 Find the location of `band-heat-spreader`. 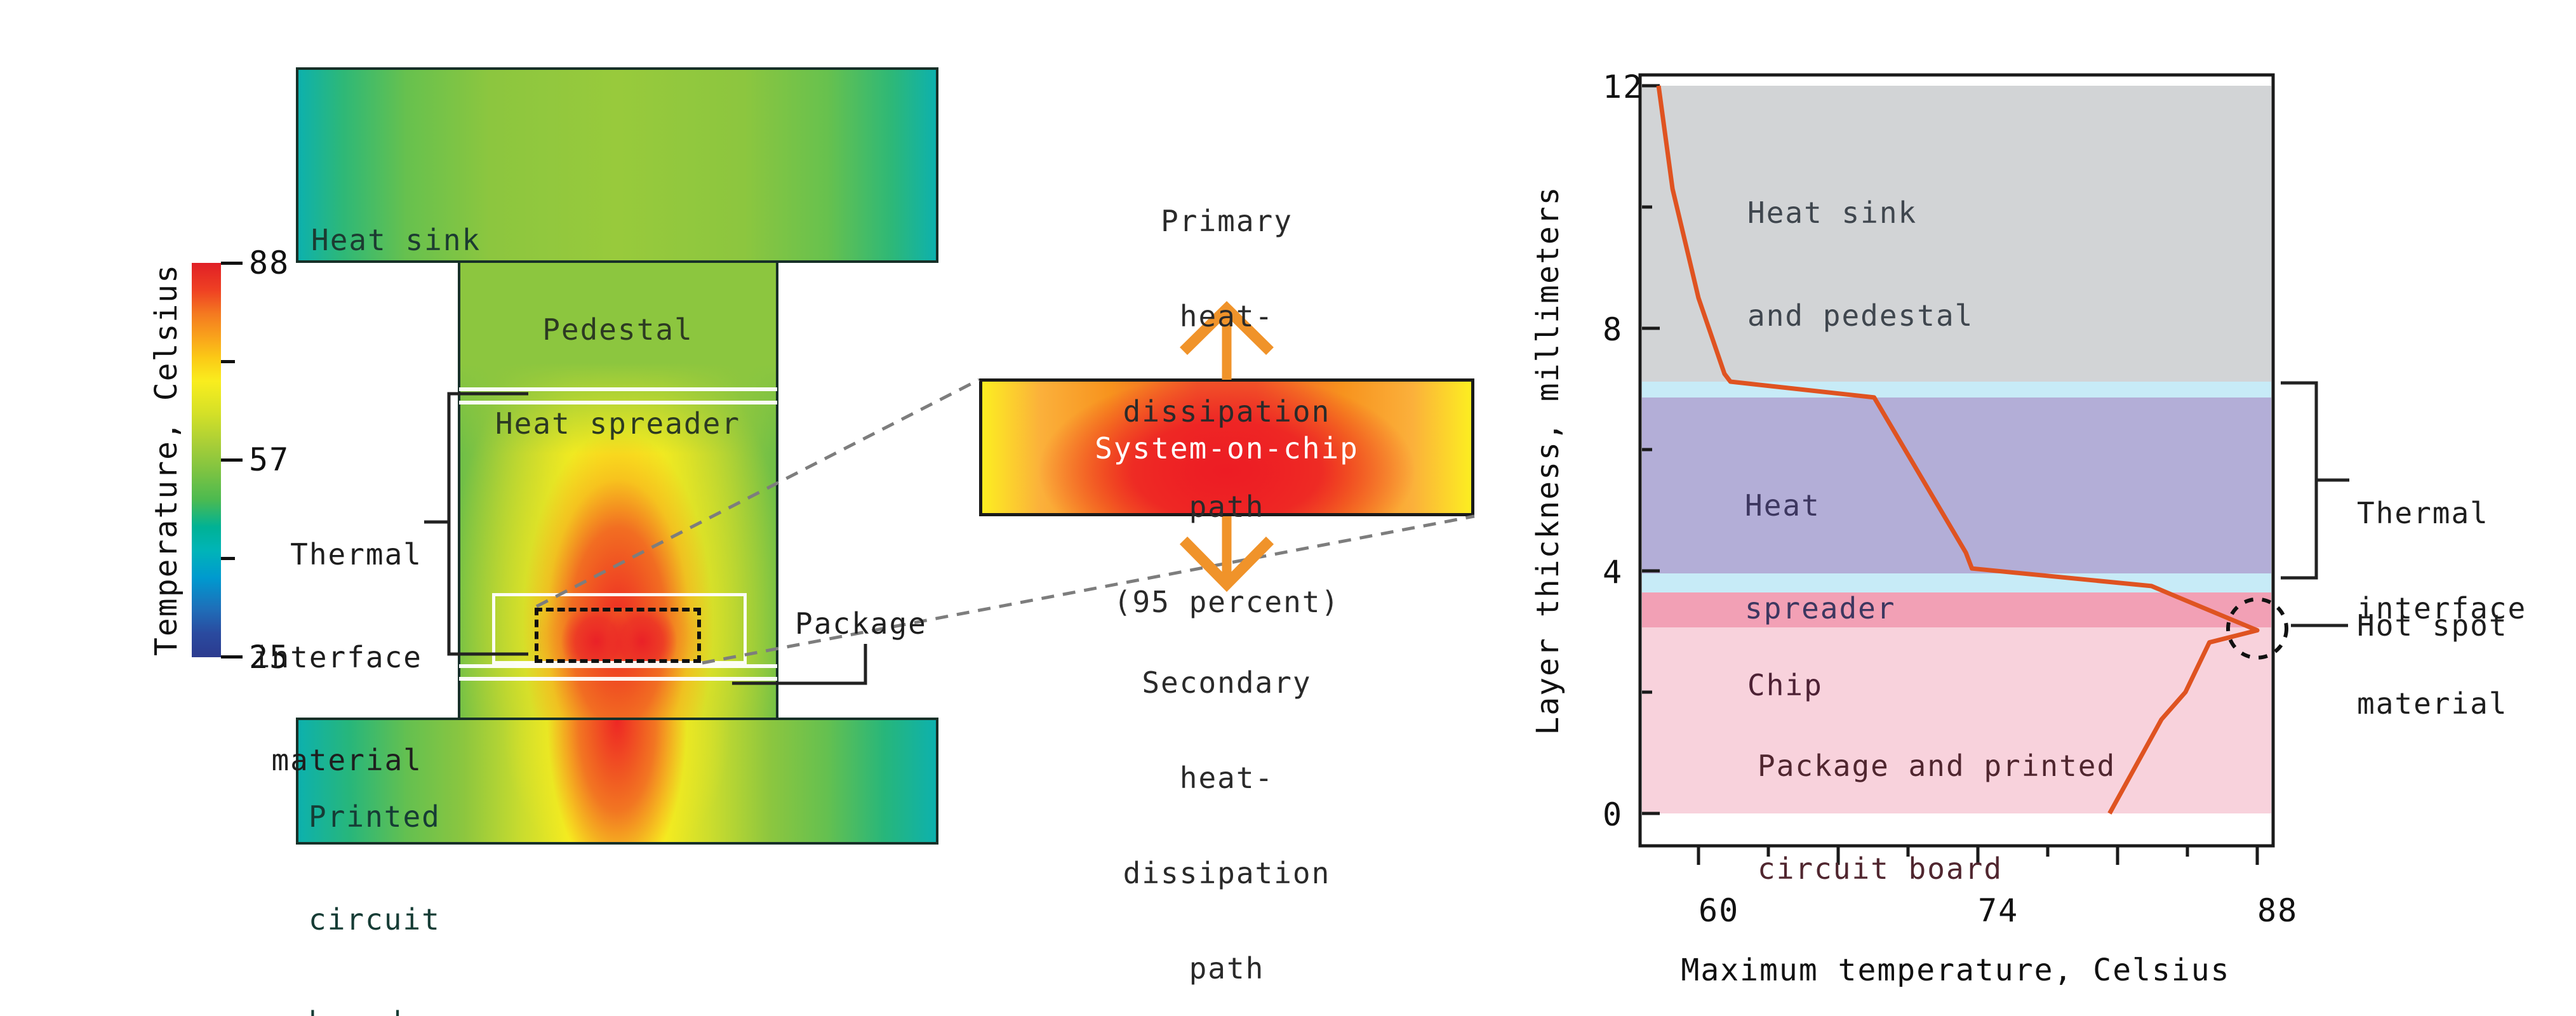

band-heat-spreader is located at coordinates (1956, 485).